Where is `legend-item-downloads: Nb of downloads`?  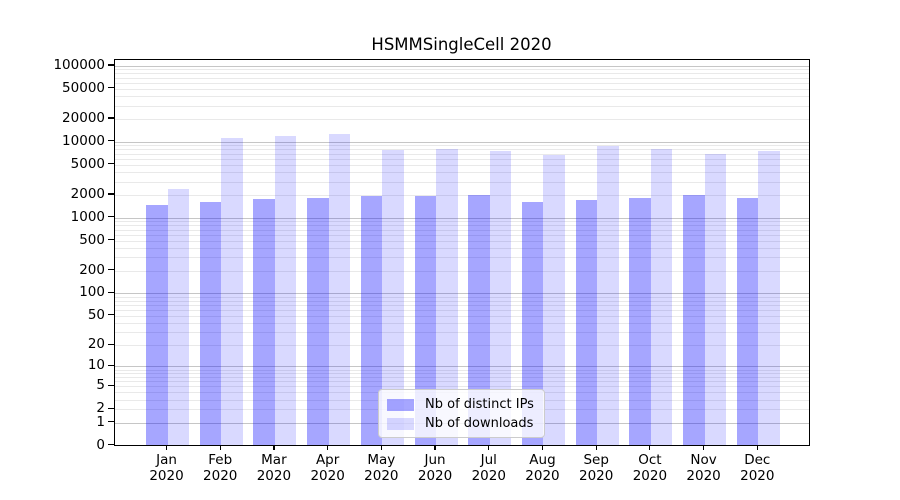 legend-item-downloads: Nb of downloads is located at coordinates (461, 423).